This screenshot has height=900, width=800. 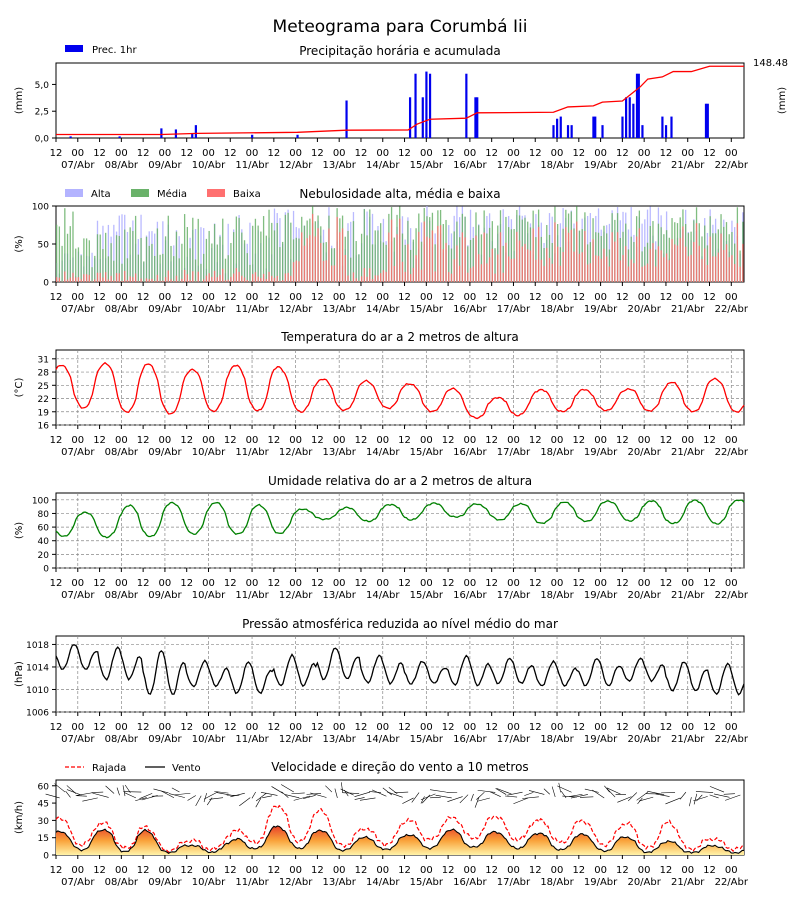 What do you see at coordinates (172, 194) in the screenshot?
I see `legend-cloud-label: Média` at bounding box center [172, 194].